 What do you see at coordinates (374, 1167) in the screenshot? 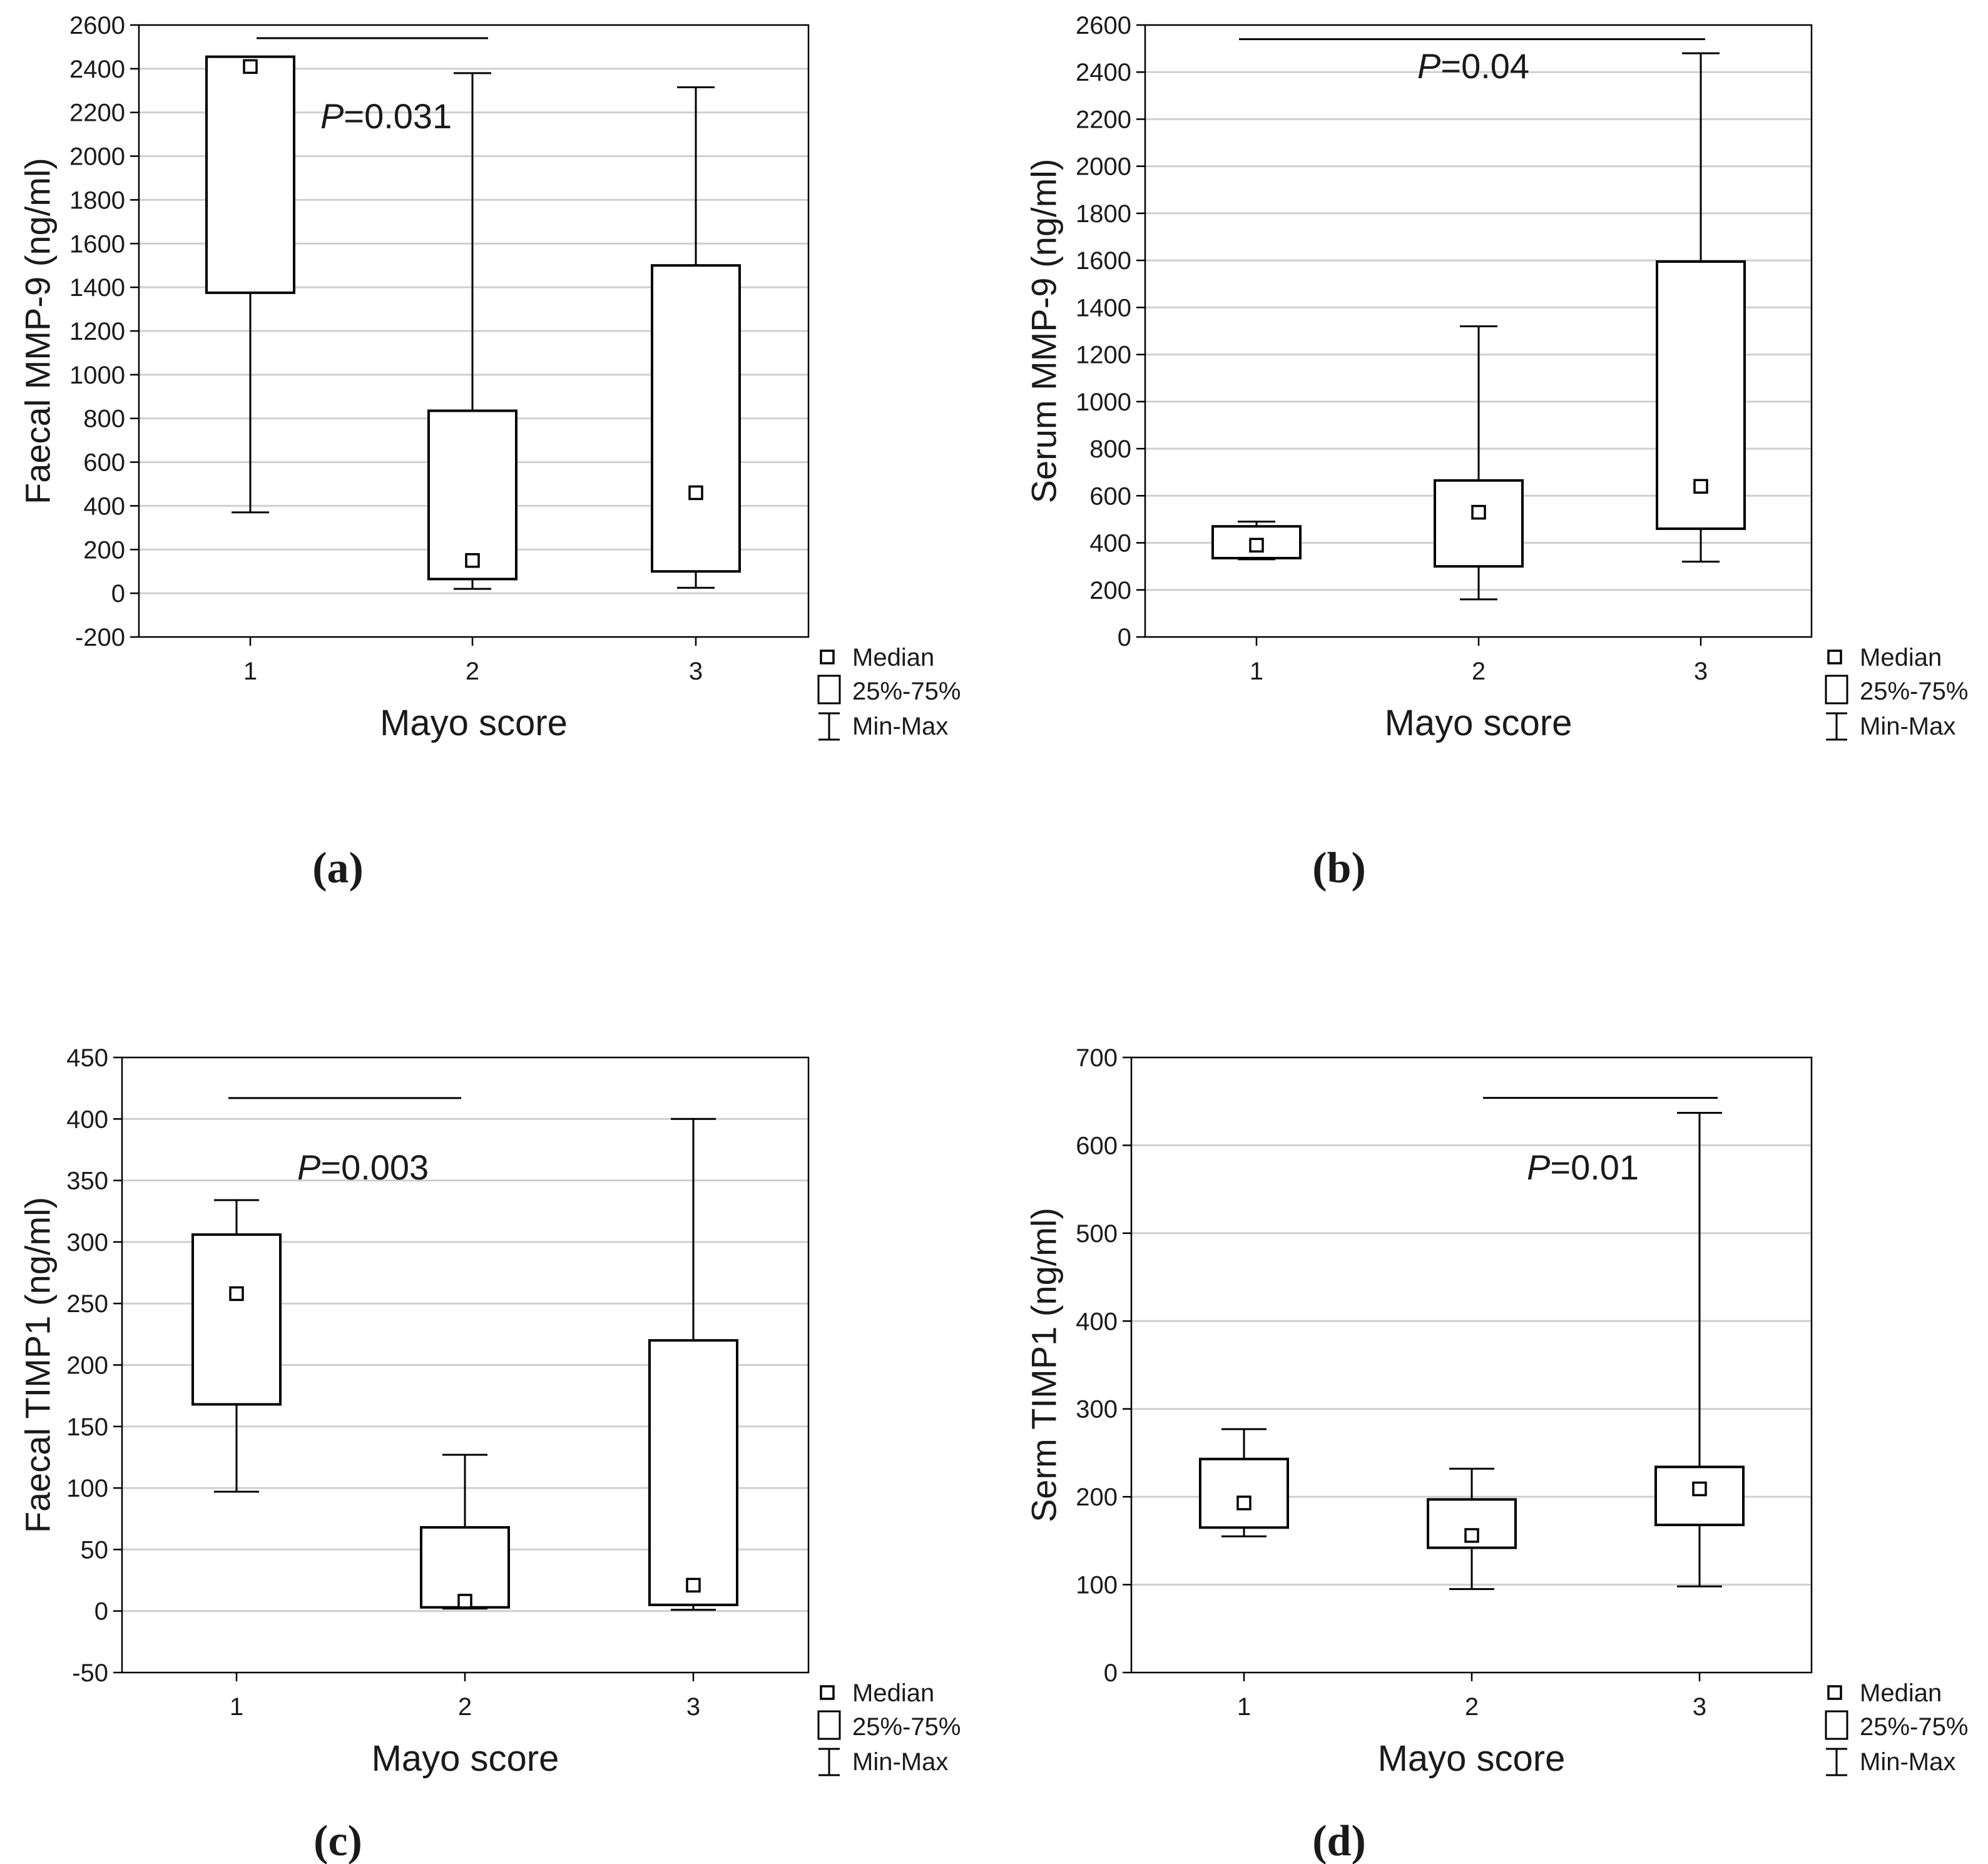
I see `p-value-number: =0.003` at bounding box center [374, 1167].